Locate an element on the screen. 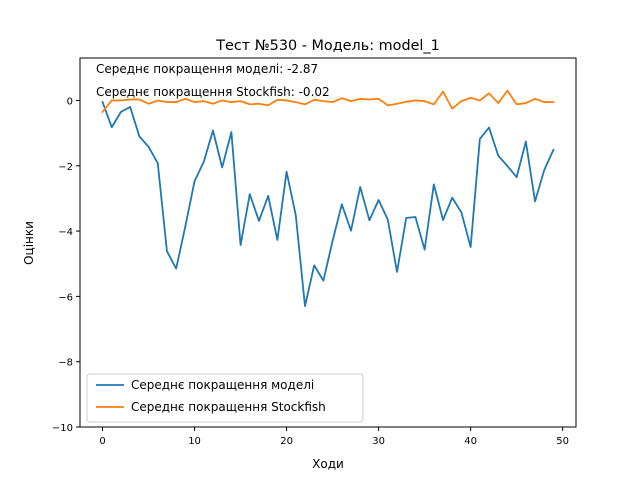 Image resolution: width=640 pixels, height=480 pixels. y-axis-label: Оцінки is located at coordinates (29, 243).